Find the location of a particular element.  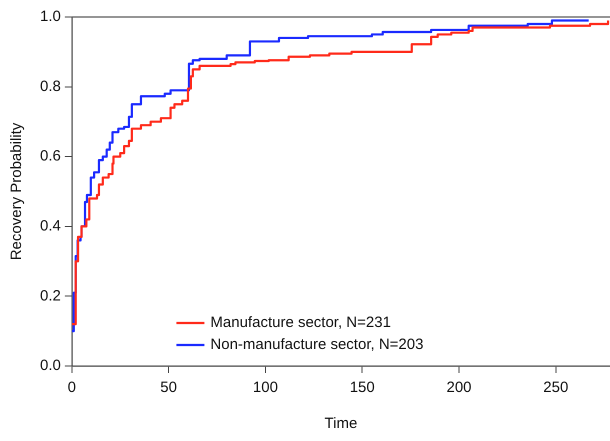

y-tick-label: 0.0 is located at coordinates (50, 365).